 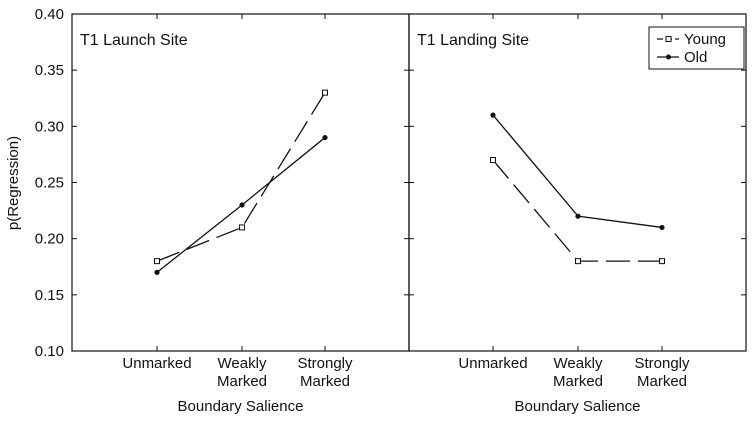 What do you see at coordinates (241, 406) in the screenshot?
I see `x-axis-label-1: Boundary Salience` at bounding box center [241, 406].